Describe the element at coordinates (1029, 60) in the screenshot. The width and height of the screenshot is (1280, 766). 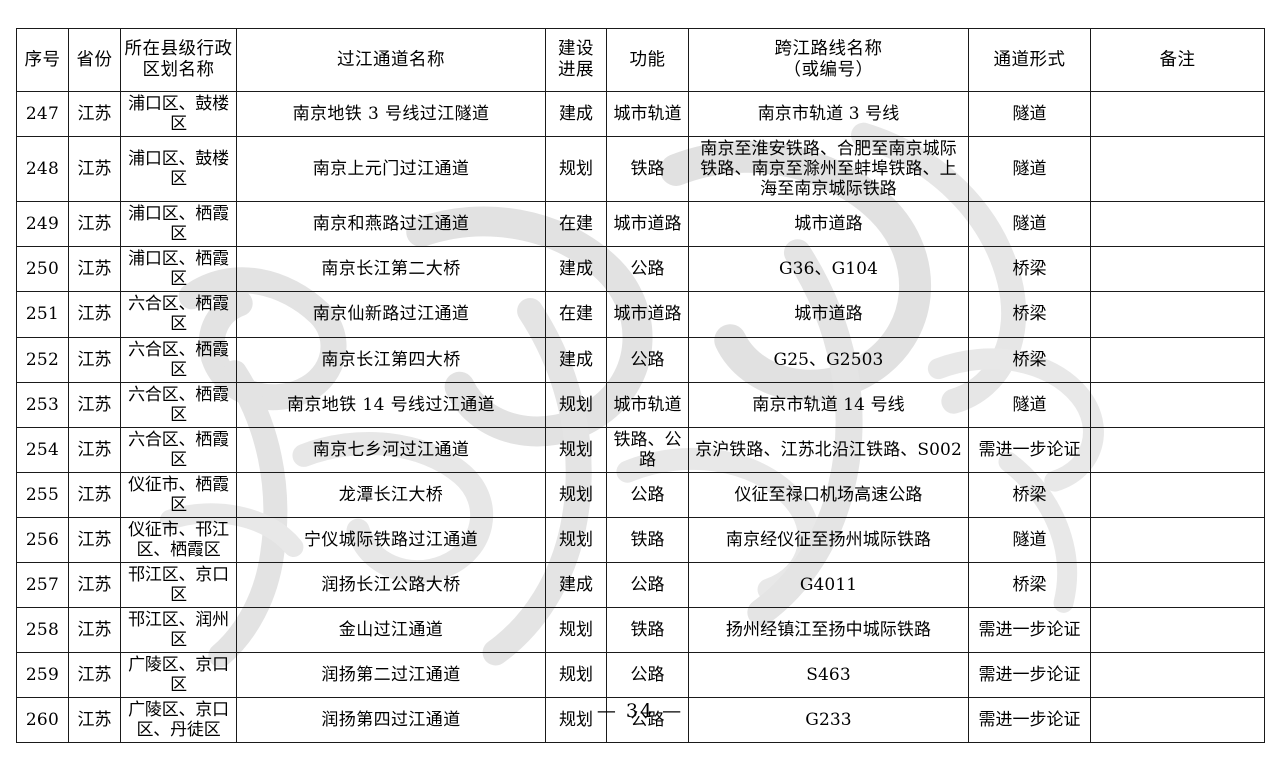
I see `header-cell-form: 通道形式` at that location.